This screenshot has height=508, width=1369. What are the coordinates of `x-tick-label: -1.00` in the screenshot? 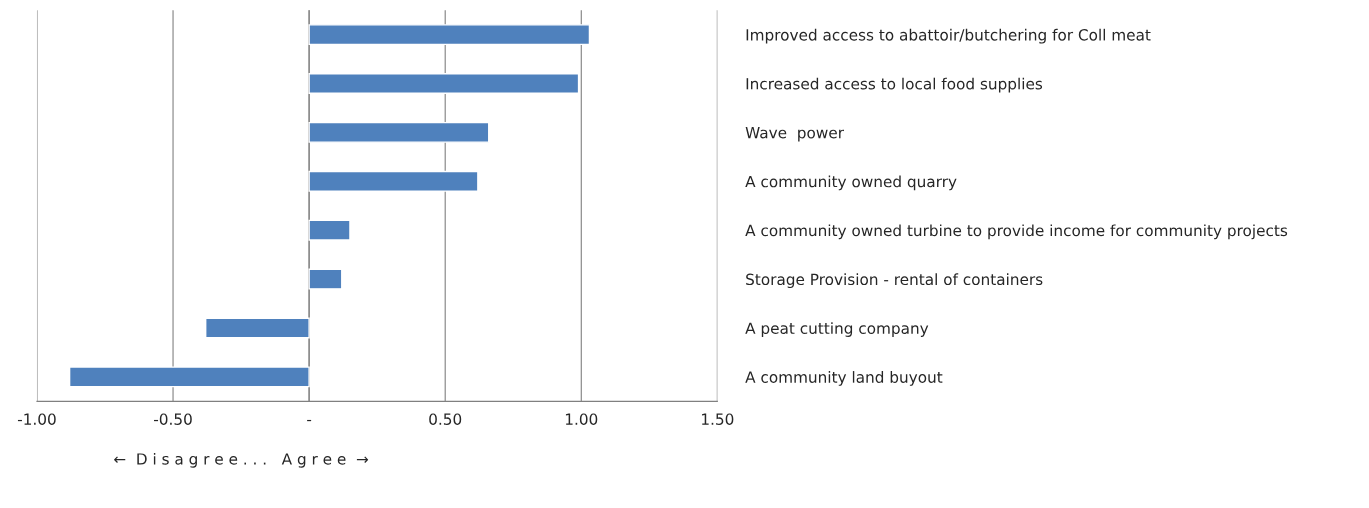 It's located at (36, 419).